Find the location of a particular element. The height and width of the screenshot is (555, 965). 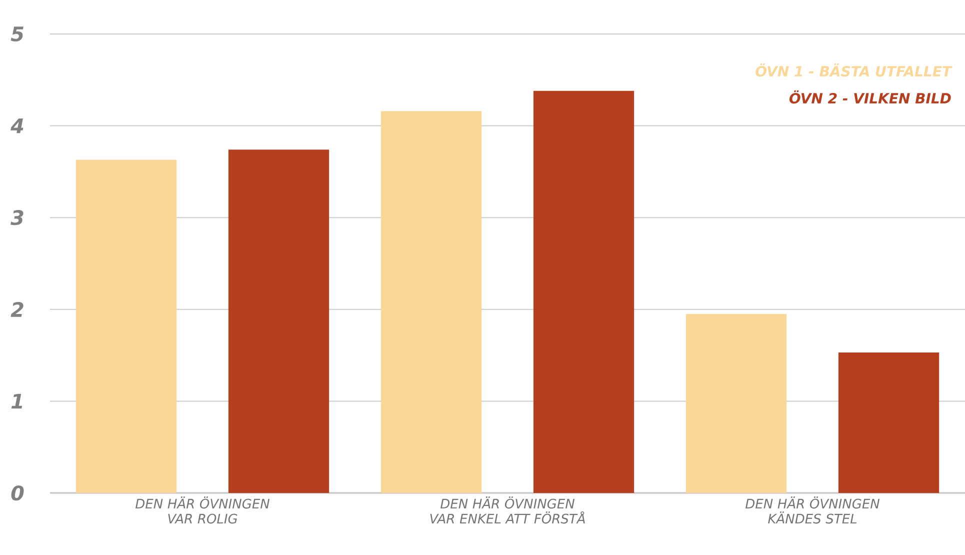

y-tick-label: 0 is located at coordinates (17, 493).